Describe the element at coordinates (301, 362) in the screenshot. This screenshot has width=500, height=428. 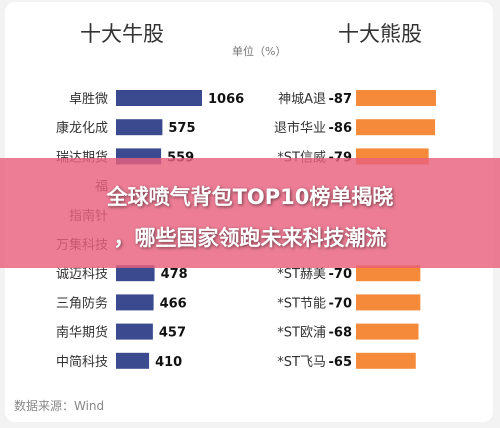
I see `bear-category-label: *ST飞马` at that location.